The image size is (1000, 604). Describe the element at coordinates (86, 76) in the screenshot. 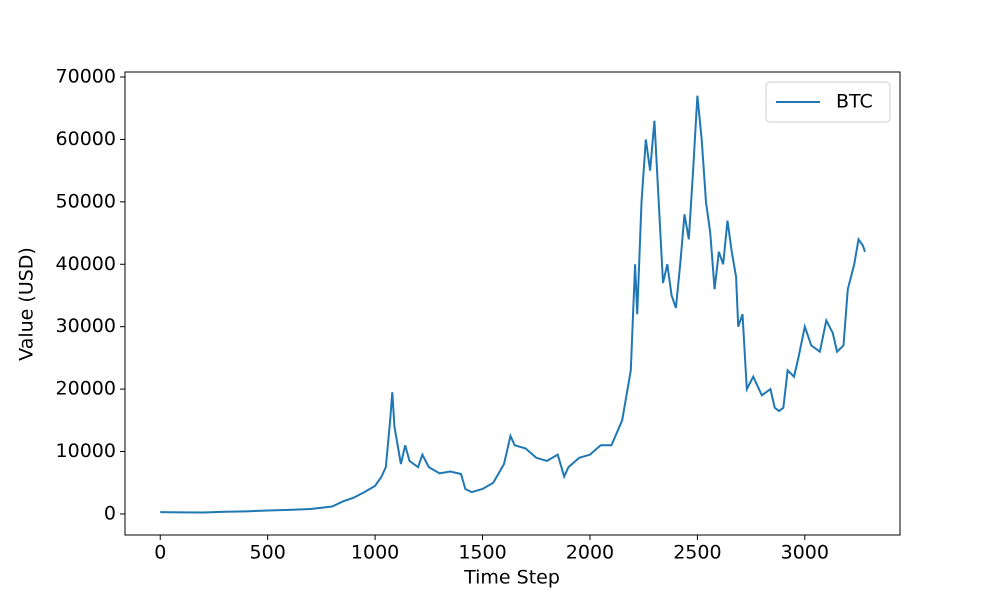

I see `y-tick-label: 70000` at that location.